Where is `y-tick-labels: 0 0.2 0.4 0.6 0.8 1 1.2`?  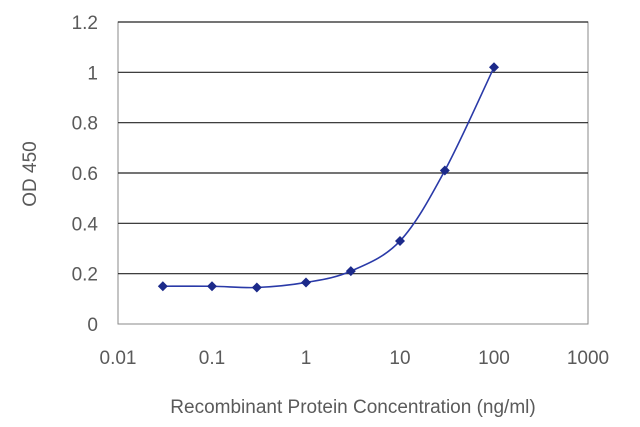 y-tick-labels: 0 0.2 0.4 0.6 0.8 1 1.2 is located at coordinates (85, 174).